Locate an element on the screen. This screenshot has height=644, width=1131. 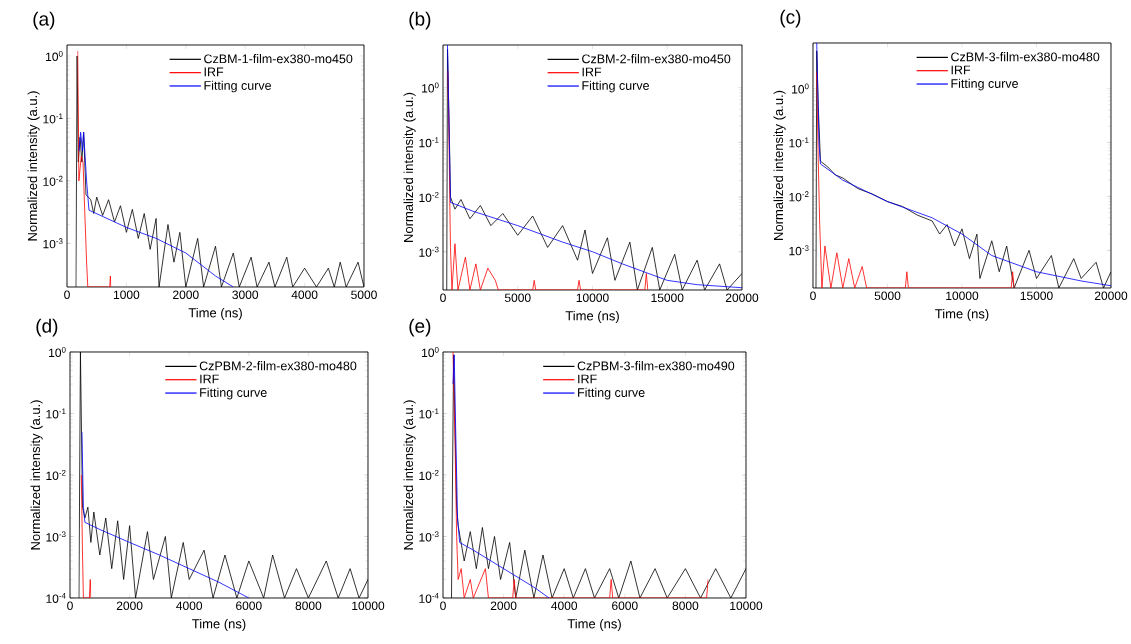
x-tick-label: 3000 is located at coordinates (245, 295).